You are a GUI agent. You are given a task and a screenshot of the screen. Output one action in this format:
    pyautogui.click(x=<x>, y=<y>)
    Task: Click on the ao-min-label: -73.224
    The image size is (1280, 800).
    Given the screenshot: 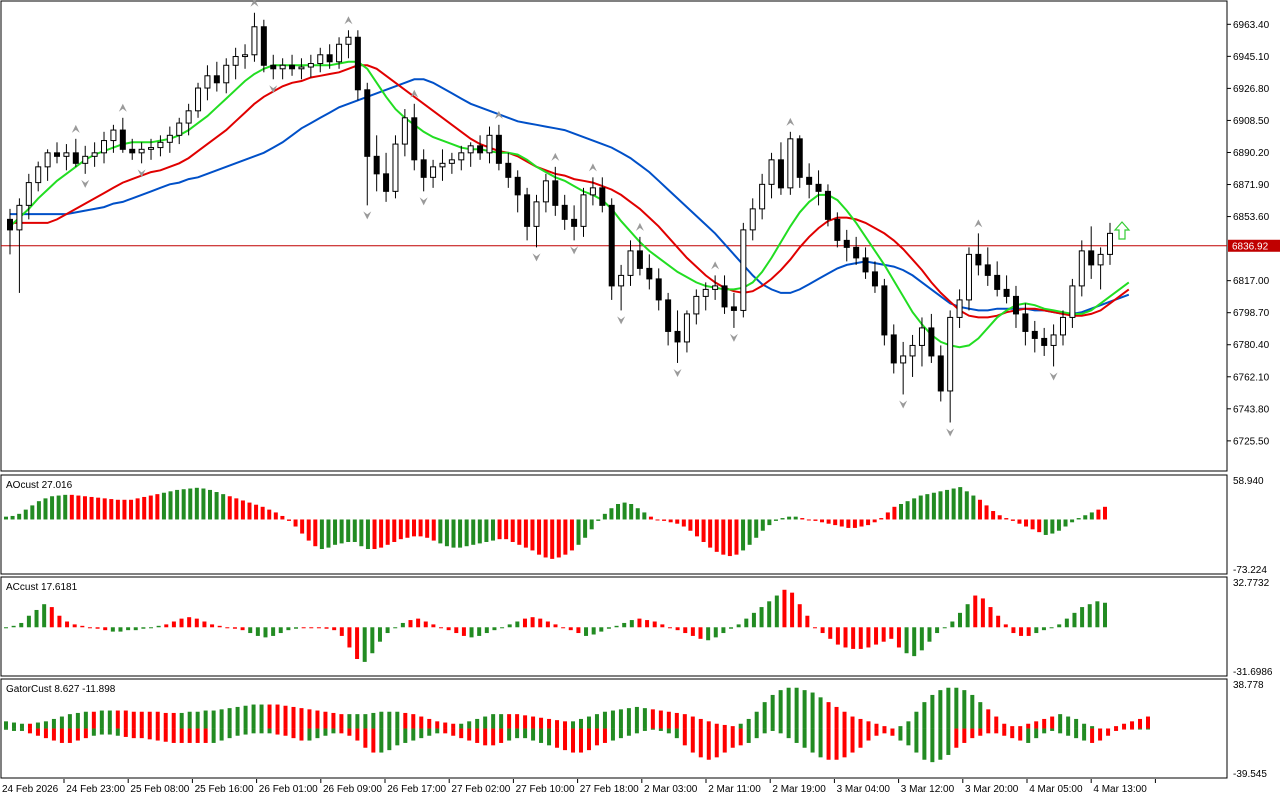 What is the action you would take?
    pyautogui.click(x=1250, y=570)
    